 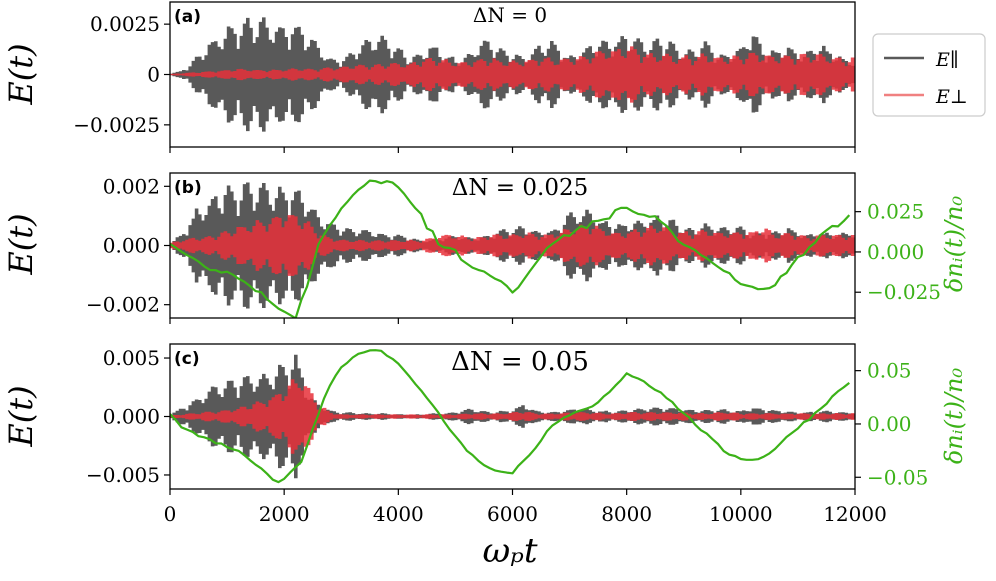 What do you see at coordinates (895, 252) in the screenshot?
I see `panel-b-y2tick-label: 0.000` at bounding box center [895, 252].